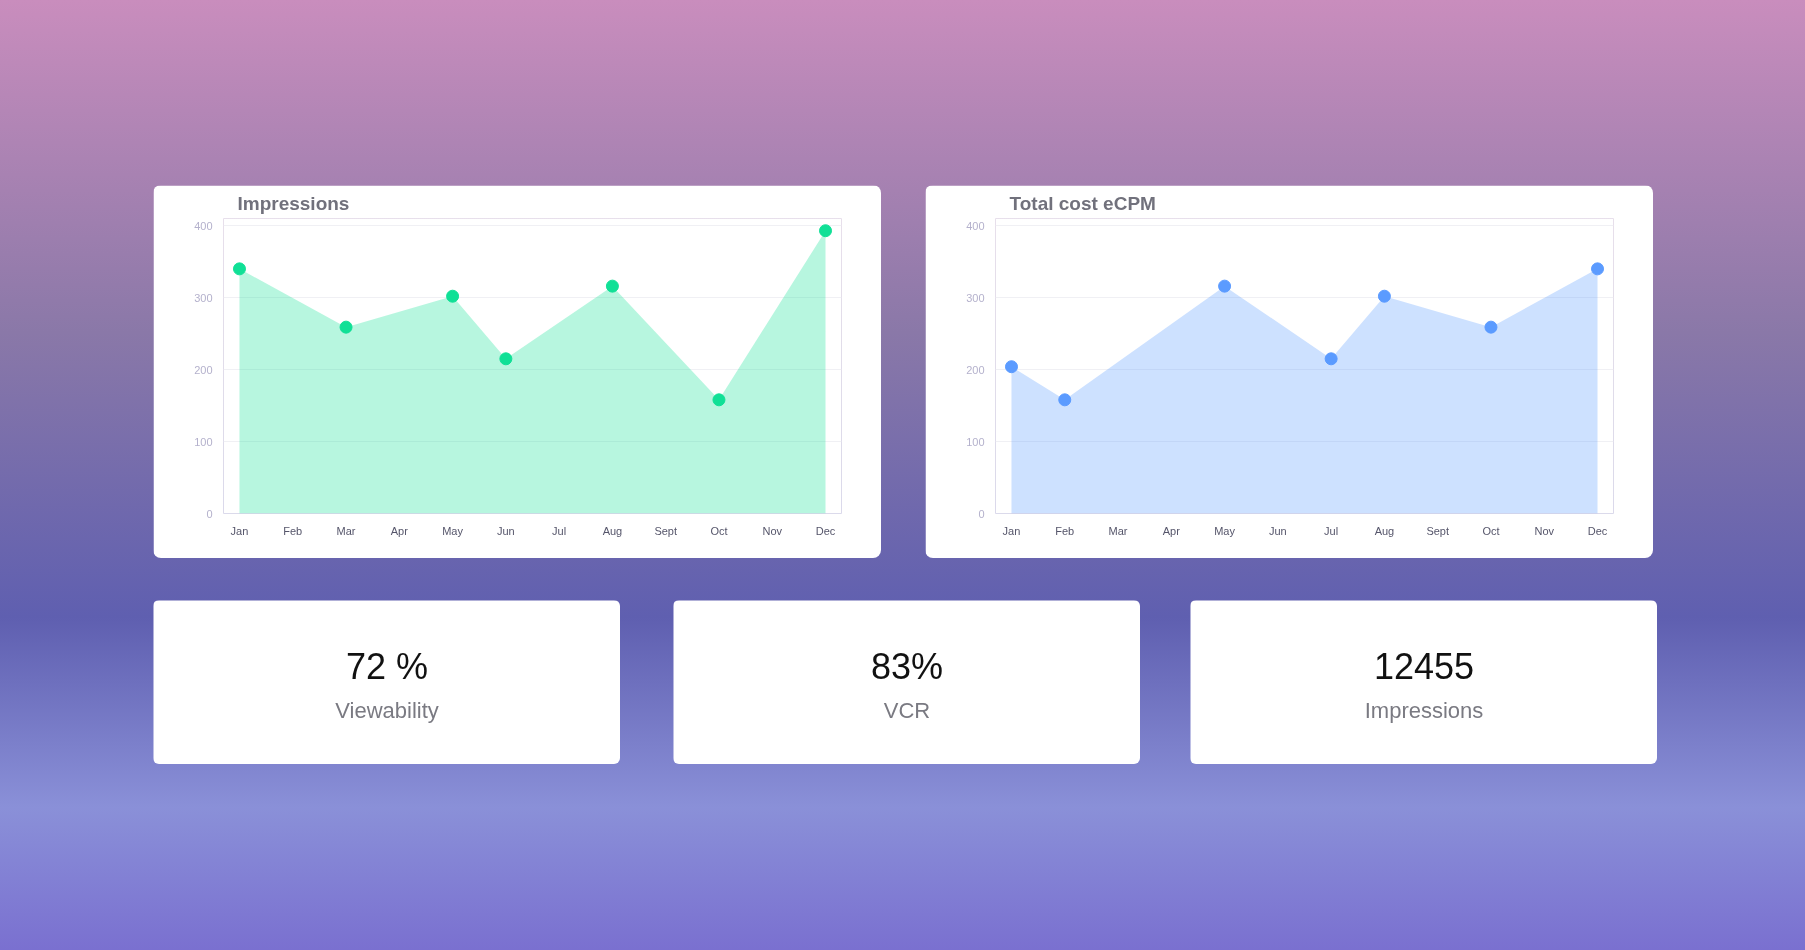 This screenshot has height=950, width=1805. What do you see at coordinates (907, 710) in the screenshot?
I see `text: VCR` at bounding box center [907, 710].